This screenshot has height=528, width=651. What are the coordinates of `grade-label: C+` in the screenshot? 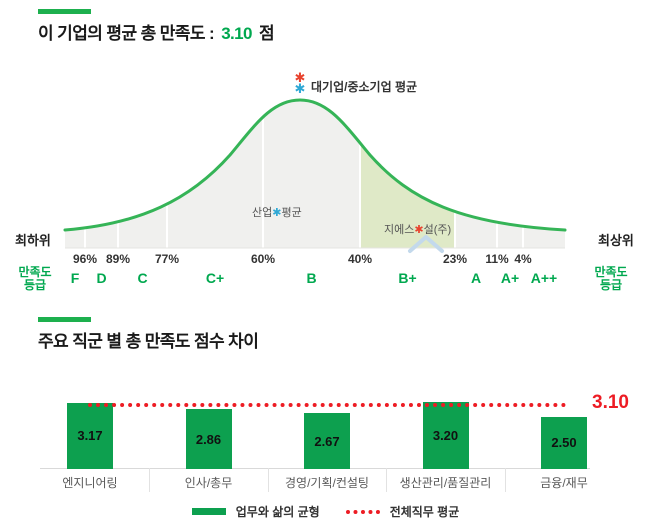 It's located at (215, 278).